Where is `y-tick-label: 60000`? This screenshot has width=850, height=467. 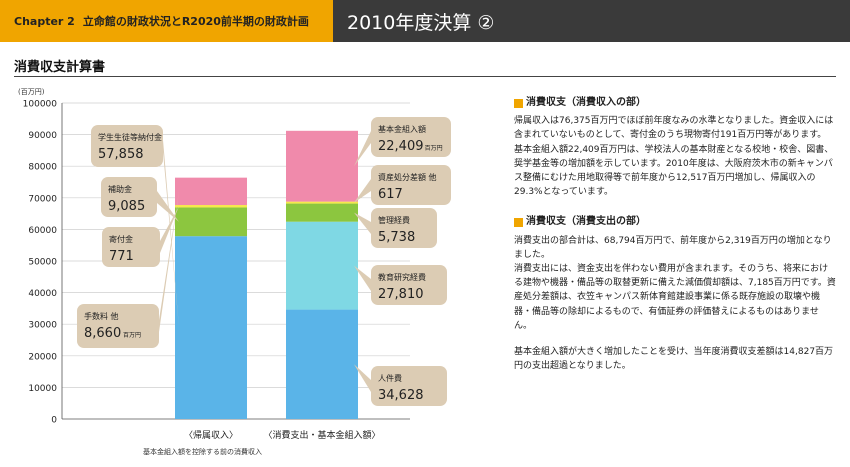
y-tick-label: 60000 is located at coordinates (42, 231).